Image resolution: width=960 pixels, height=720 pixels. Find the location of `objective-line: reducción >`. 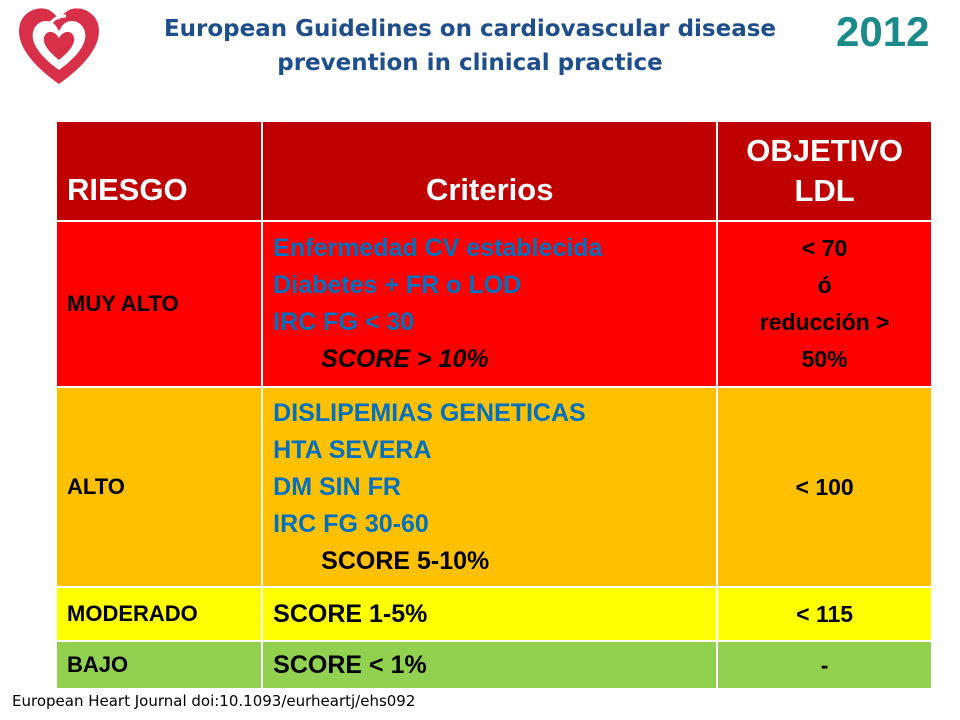

objective-line: reducción > is located at coordinates (824, 322).